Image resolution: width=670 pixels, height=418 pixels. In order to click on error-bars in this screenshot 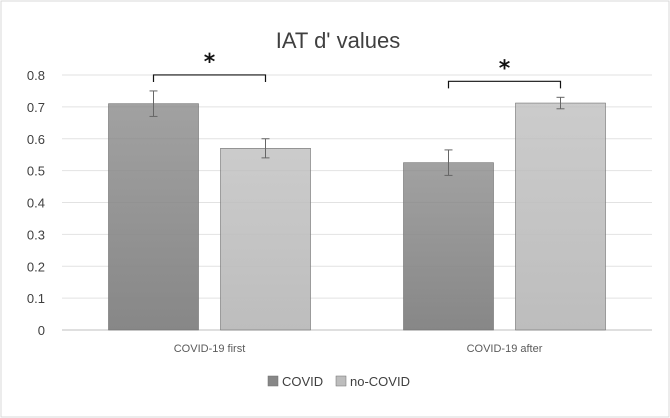, I will do `click(357, 133)`.